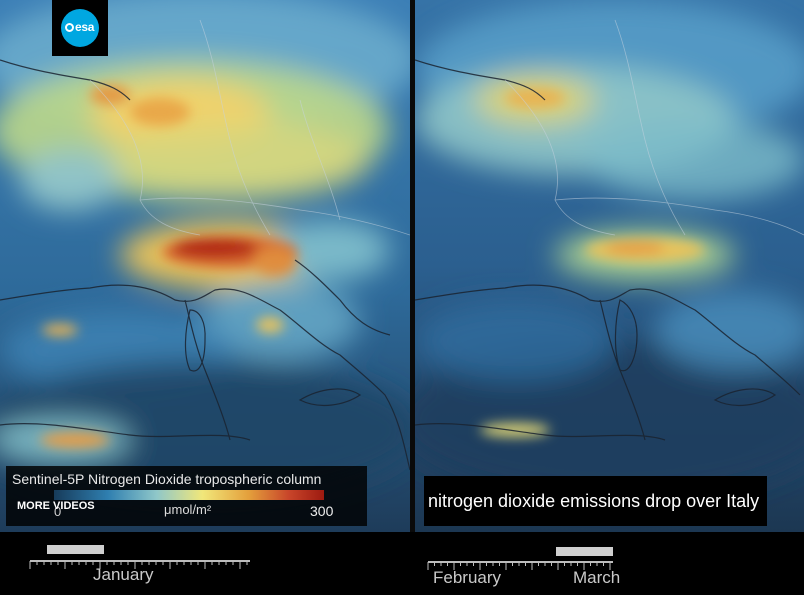 This screenshot has height=595, width=804. What do you see at coordinates (584, 551) in the screenshot?
I see `timeline-slider-march` at bounding box center [584, 551].